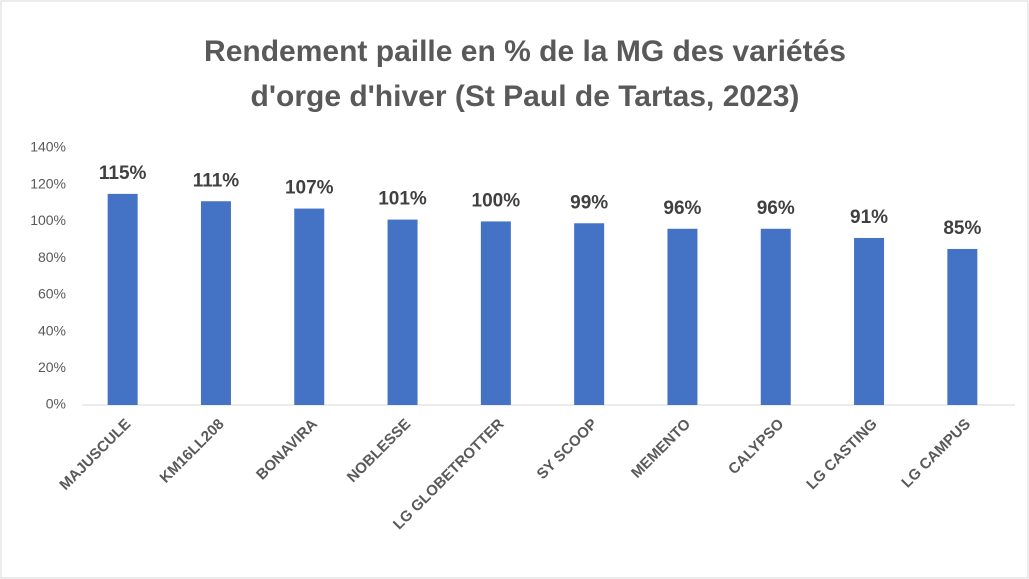 The width and height of the screenshot is (1029, 579). Describe the element at coordinates (52, 294) in the screenshot. I see `y-tick-label: 60%` at that location.